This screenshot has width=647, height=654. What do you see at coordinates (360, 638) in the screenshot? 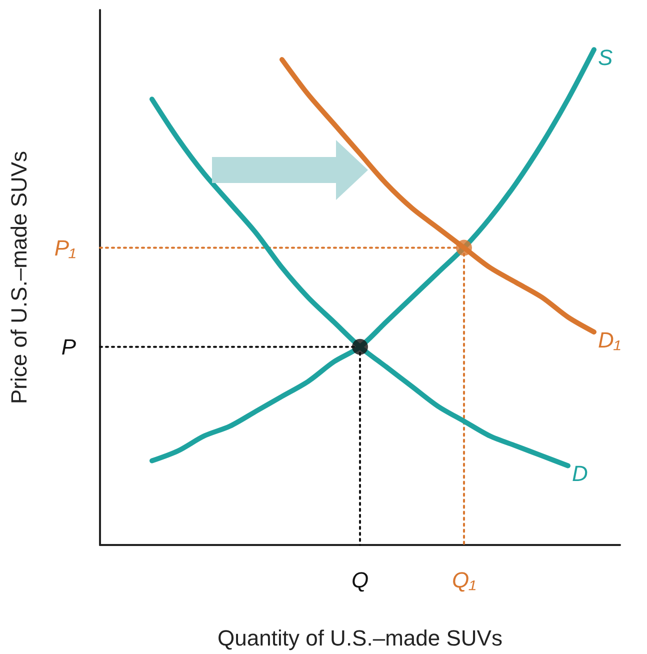
I see `x-axis-title: Quantity of U.S.–made SUVs` at bounding box center [360, 638].